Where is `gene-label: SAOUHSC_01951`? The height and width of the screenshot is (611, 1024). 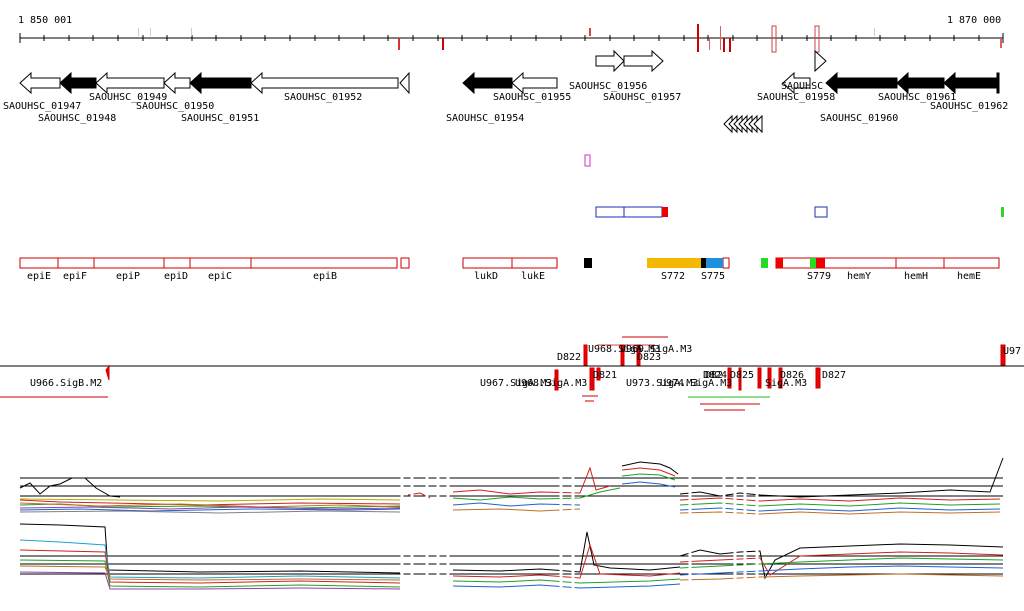 gene-label: SAOUHSC_01951 is located at coordinates (220, 118).